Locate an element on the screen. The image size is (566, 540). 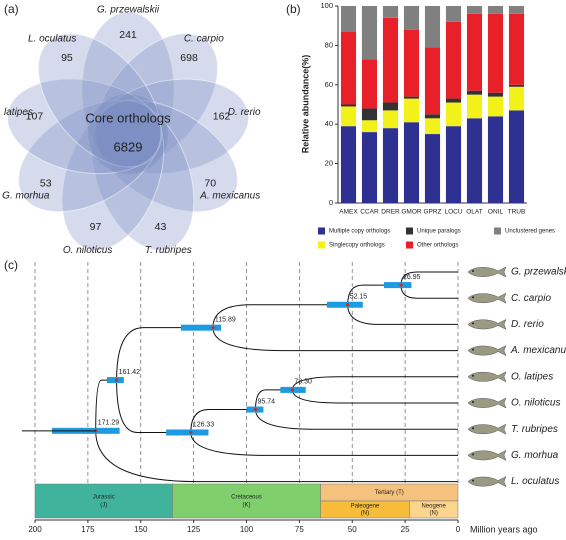
leaf-label: C. carpio is located at coordinates (531, 298).